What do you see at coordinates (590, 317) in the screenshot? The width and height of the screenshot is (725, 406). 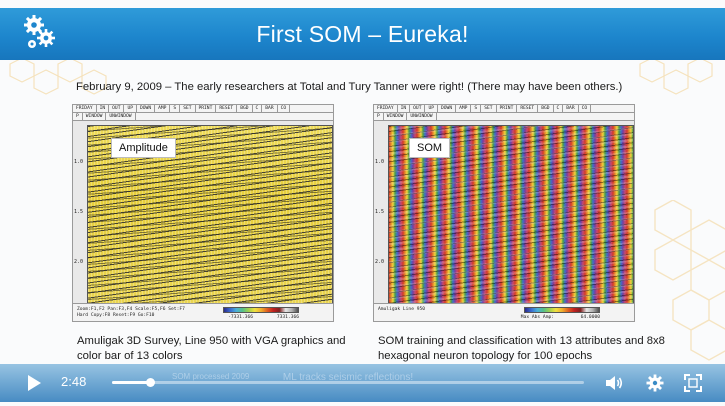 I see `colorbar-max-value: 64.0000` at bounding box center [590, 317].